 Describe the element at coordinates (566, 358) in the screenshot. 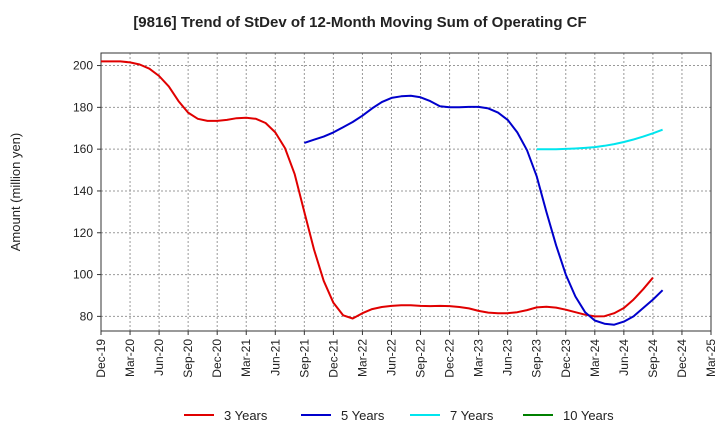

I see `x-tick-label: Dec-23` at that location.